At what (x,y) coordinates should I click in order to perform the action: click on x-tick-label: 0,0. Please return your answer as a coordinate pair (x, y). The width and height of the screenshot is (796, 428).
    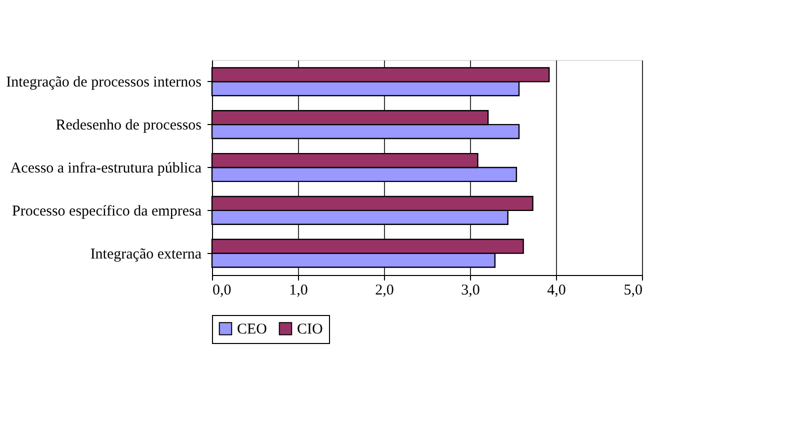
    Looking at the image, I should click on (222, 290).